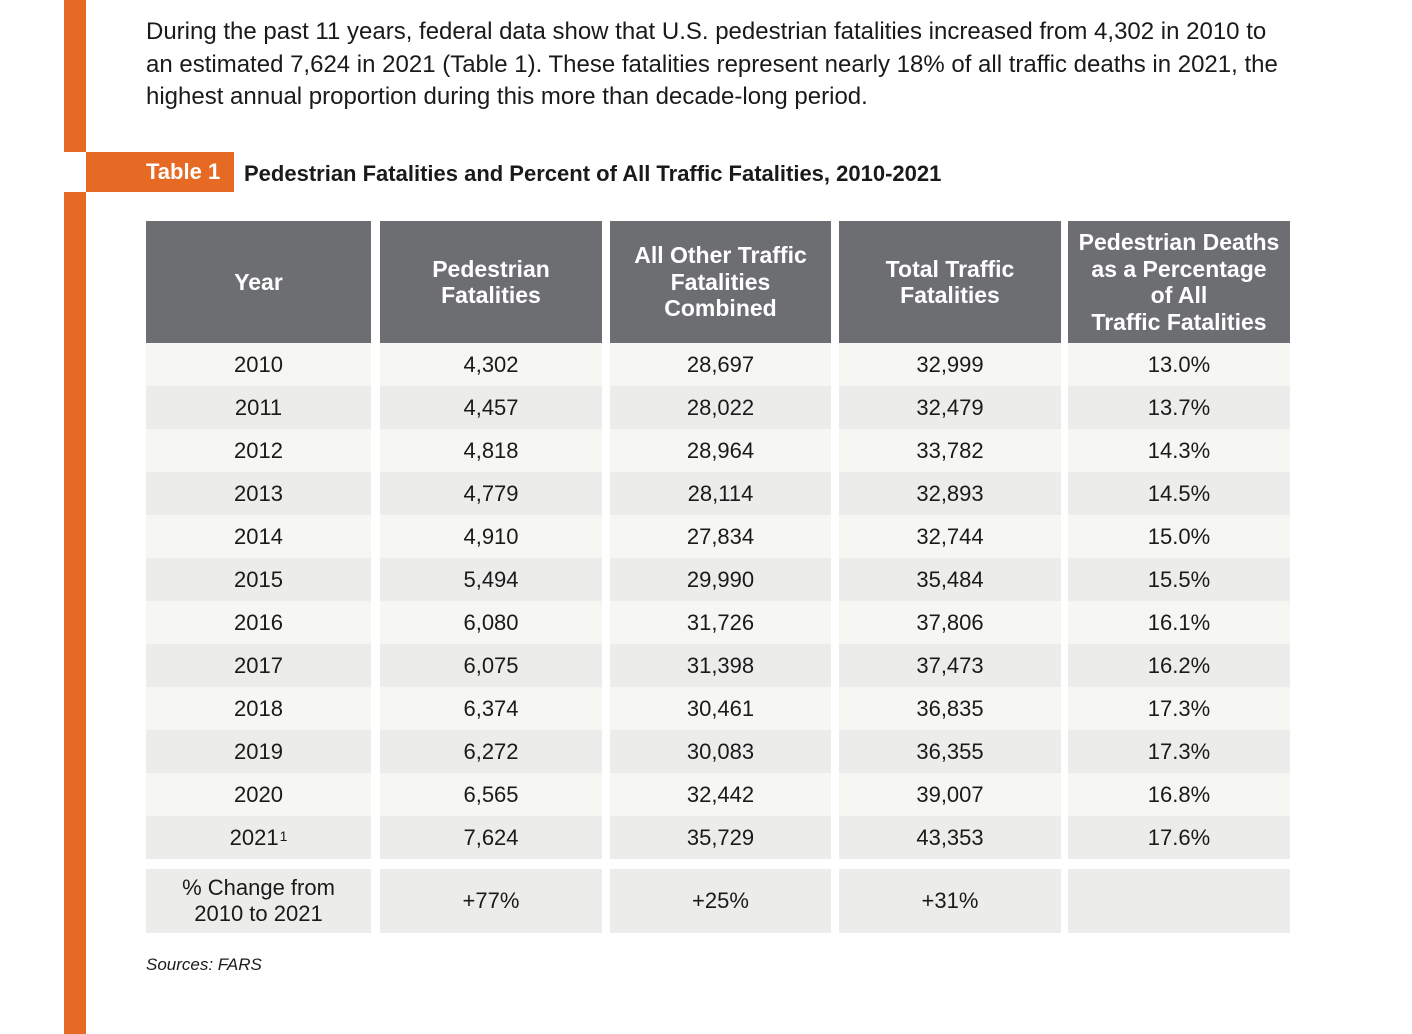  Describe the element at coordinates (75, 613) in the screenshot. I see `accent-bar-bottom` at that location.